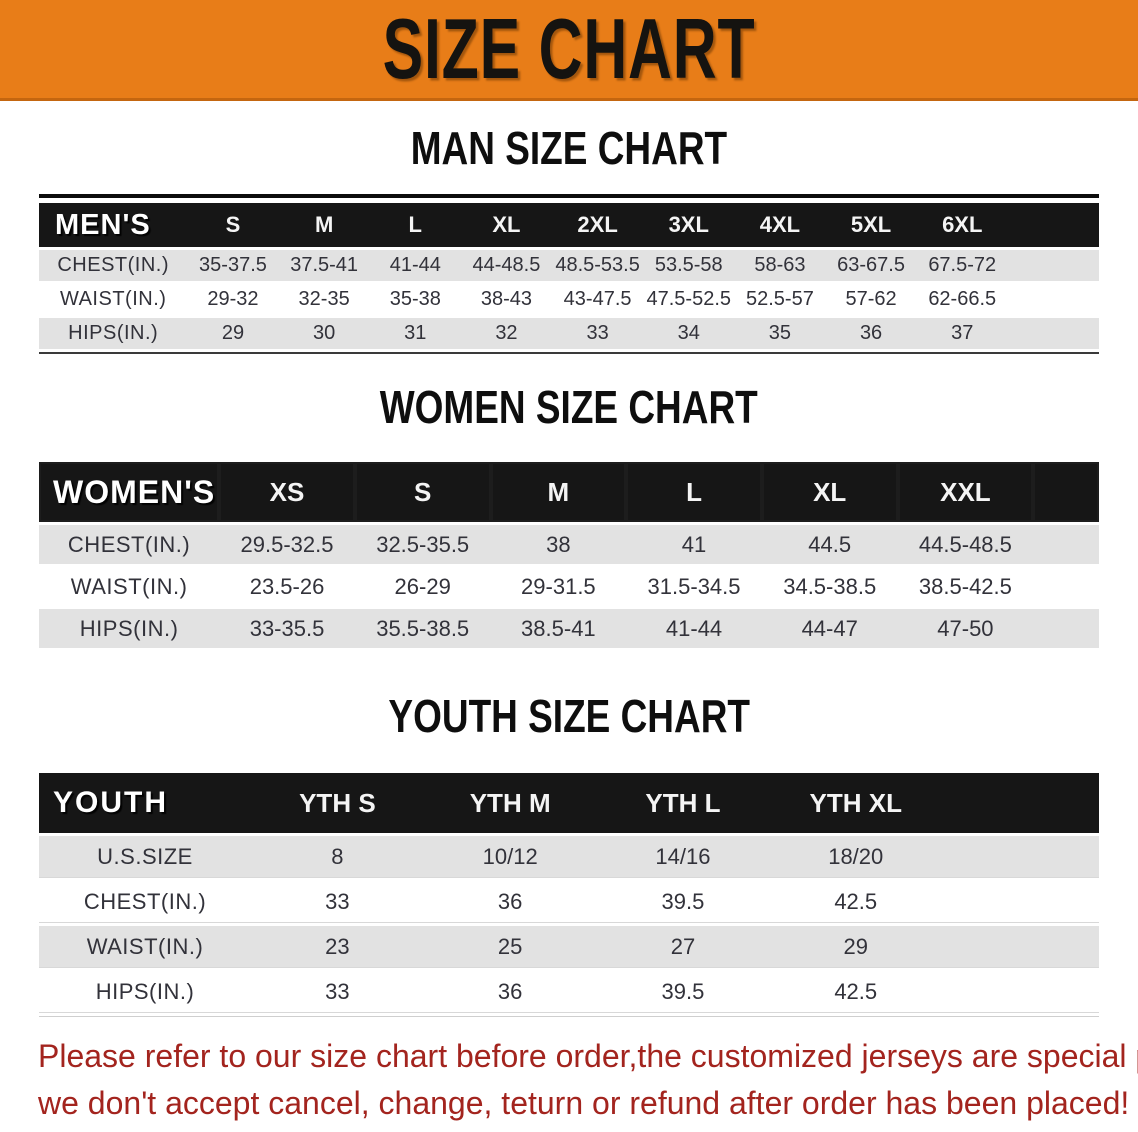  I want to click on youth-column-header-yth-m: YTH M, so click(510, 803).